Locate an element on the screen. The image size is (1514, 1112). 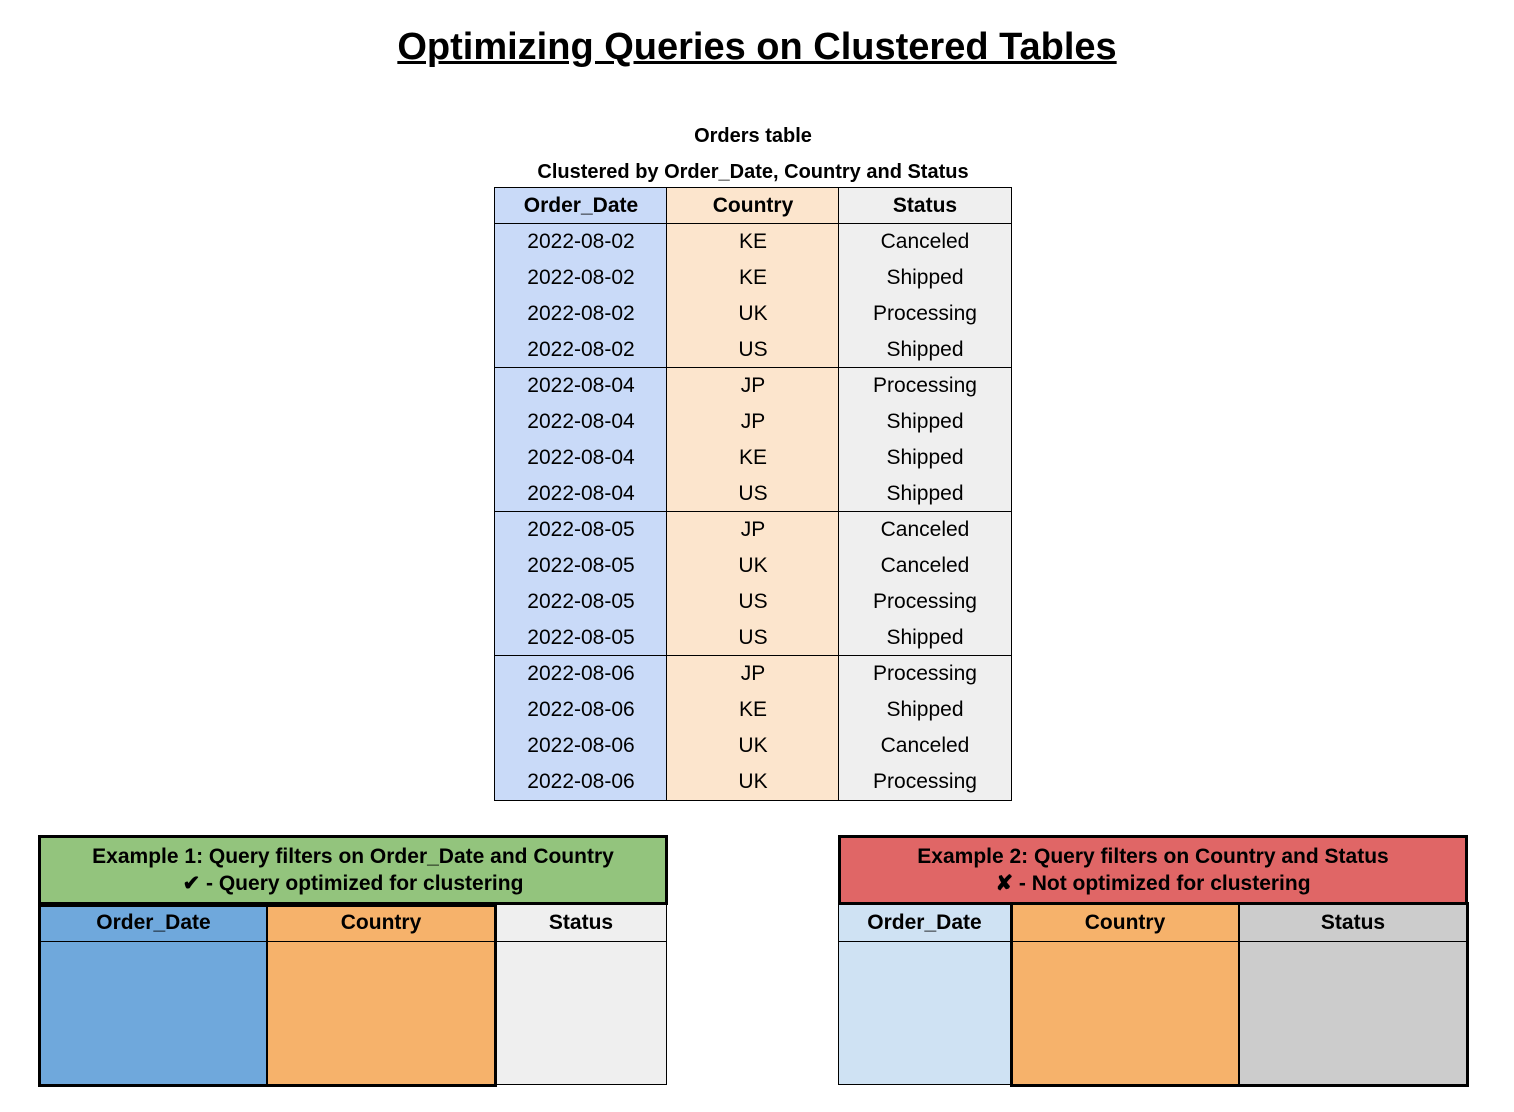
header-cell-country: Country is located at coordinates (753, 205).